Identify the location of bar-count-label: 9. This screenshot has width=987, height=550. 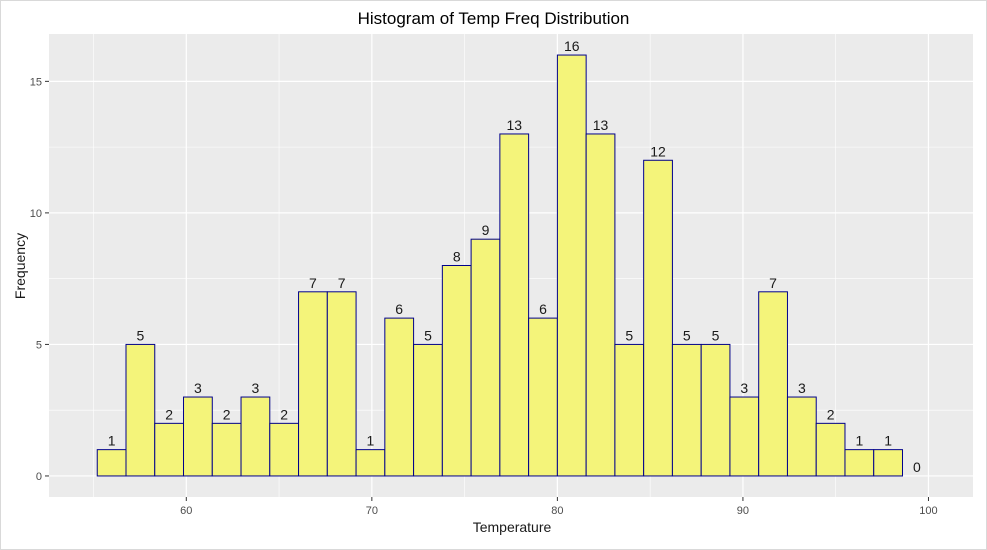
(486, 230).